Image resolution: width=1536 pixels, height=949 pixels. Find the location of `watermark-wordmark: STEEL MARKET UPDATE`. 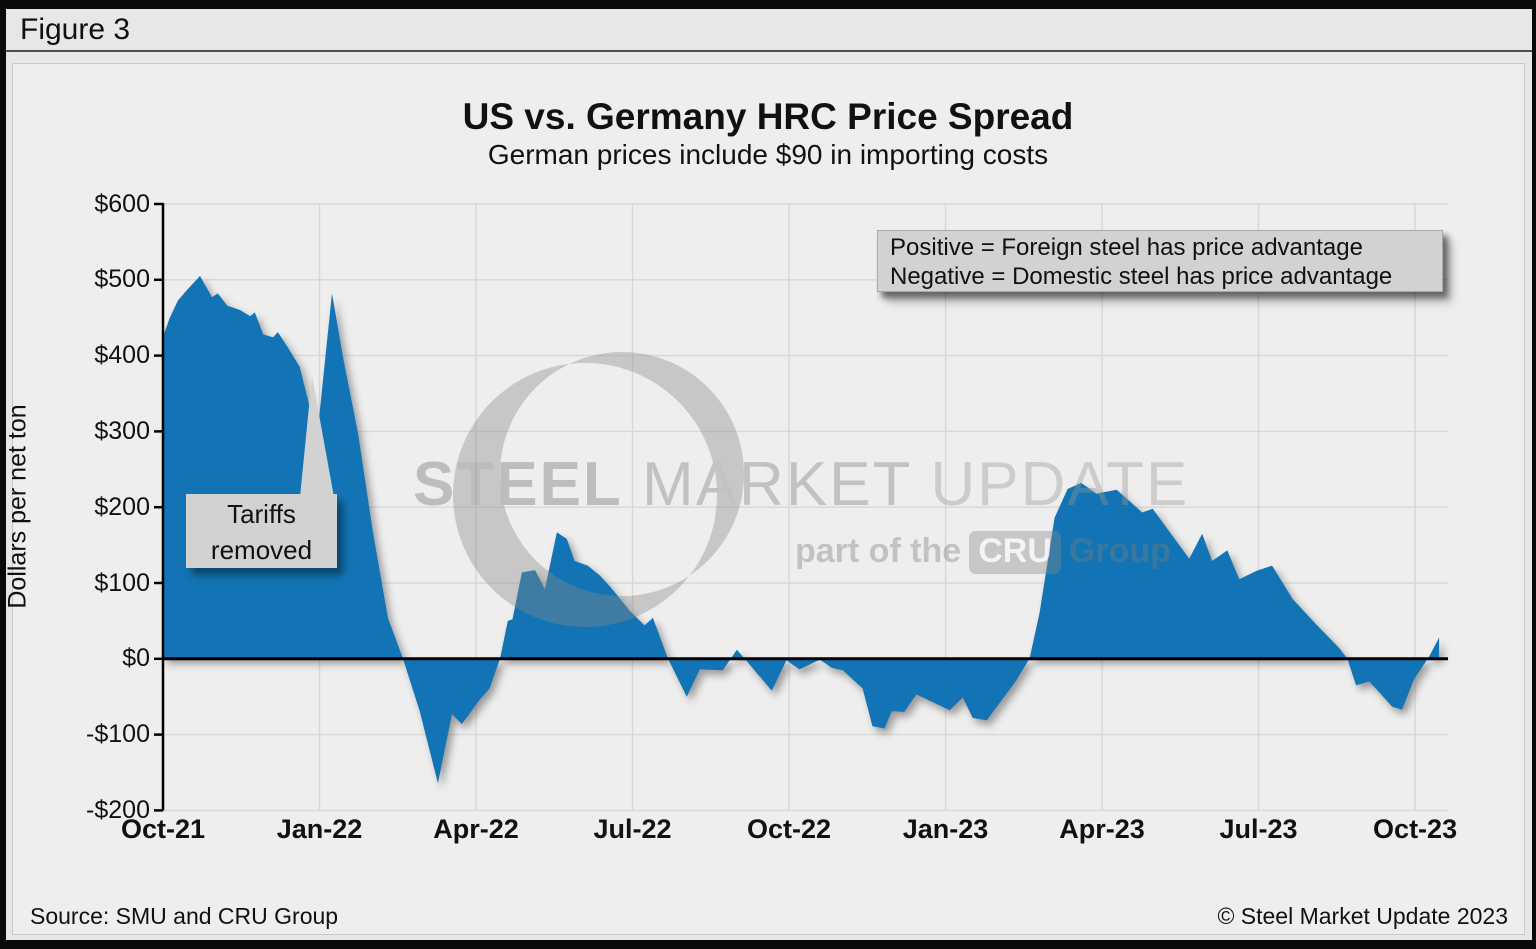

watermark-wordmark: STEEL MARKET UPDATE is located at coordinates (801, 484).